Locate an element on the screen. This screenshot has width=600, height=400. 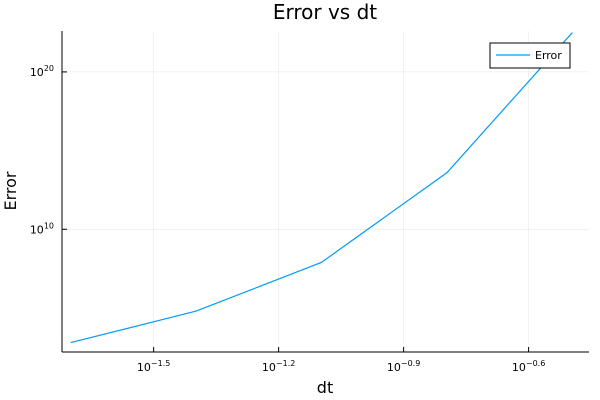
y-tick-label: 1020 is located at coordinates (42, 71).